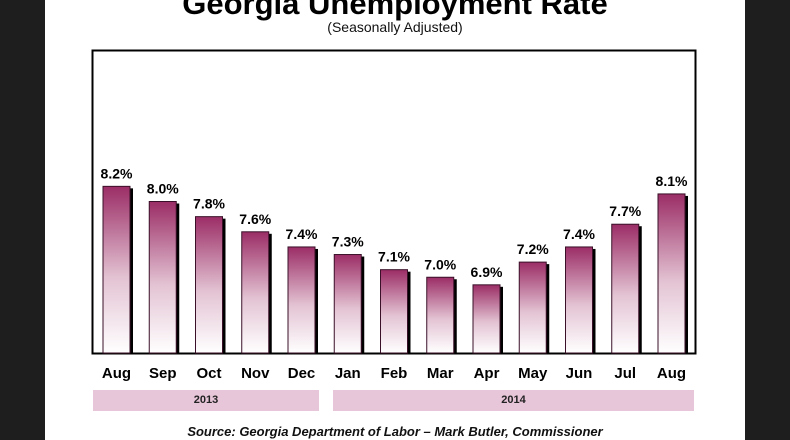 The image size is (790, 440). What do you see at coordinates (394, 373) in the screenshot?
I see `x-tick-label: Feb` at bounding box center [394, 373].